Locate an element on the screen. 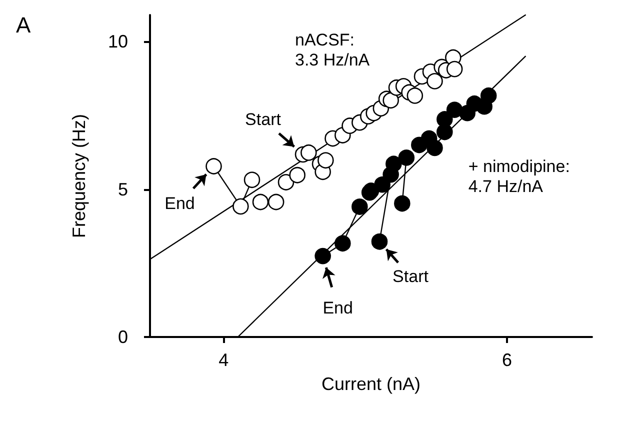  x-tick-label: 4 is located at coordinates (223, 360).